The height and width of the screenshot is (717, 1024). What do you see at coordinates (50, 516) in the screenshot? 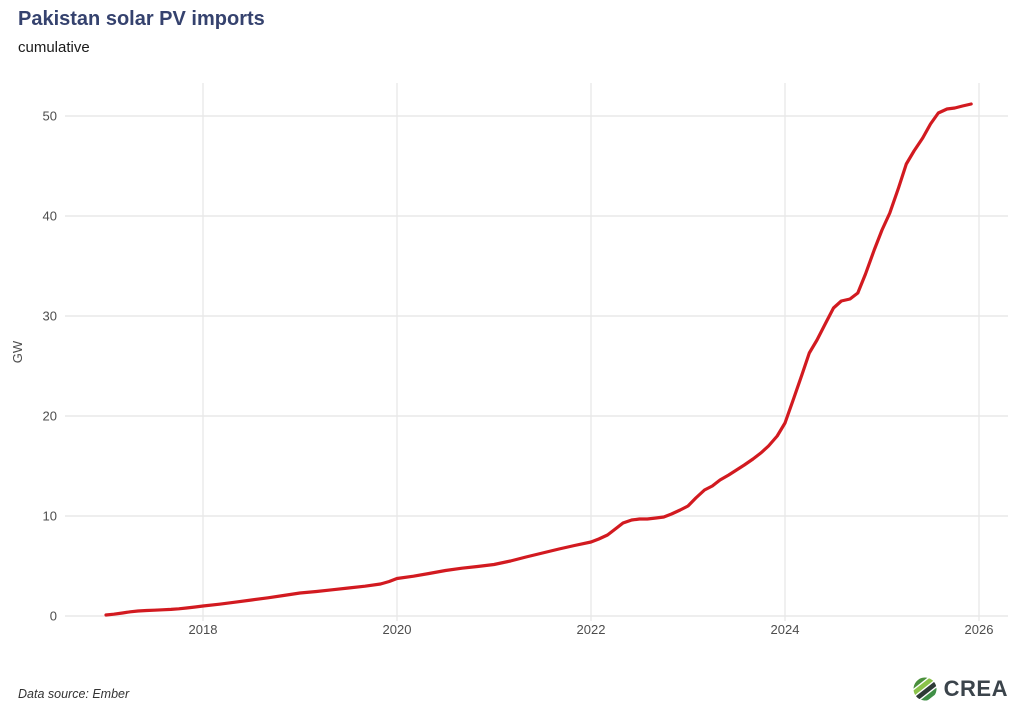
I see `y-tick-label: 10` at bounding box center [50, 516].